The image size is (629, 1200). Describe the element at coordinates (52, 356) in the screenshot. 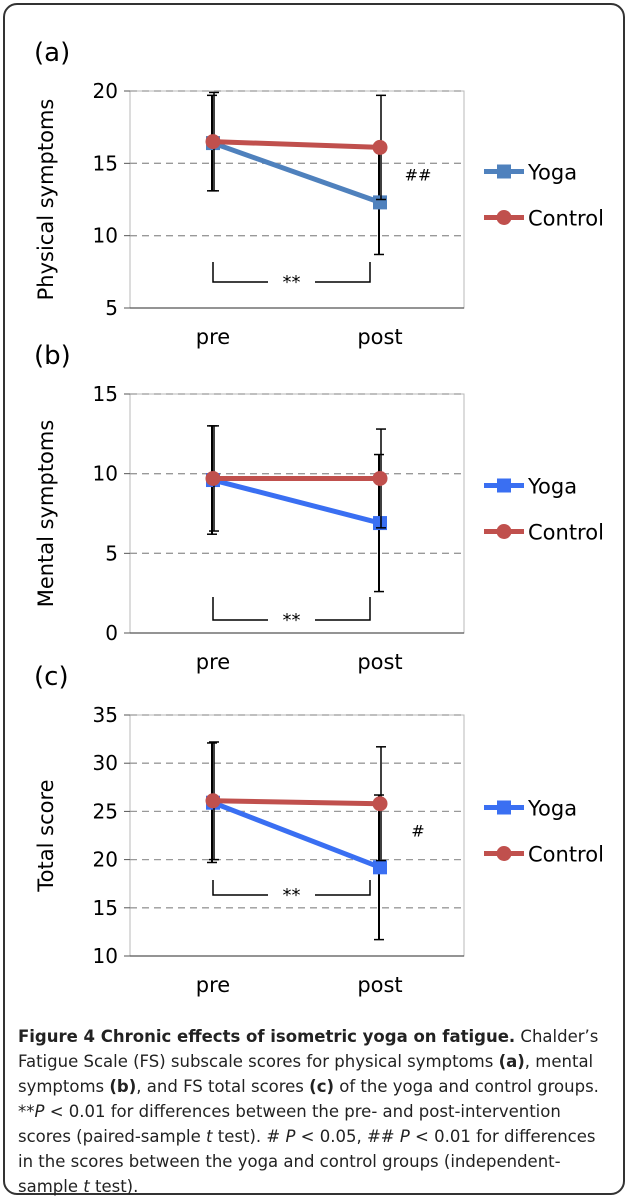

I see `panel-label: (b)` at that location.